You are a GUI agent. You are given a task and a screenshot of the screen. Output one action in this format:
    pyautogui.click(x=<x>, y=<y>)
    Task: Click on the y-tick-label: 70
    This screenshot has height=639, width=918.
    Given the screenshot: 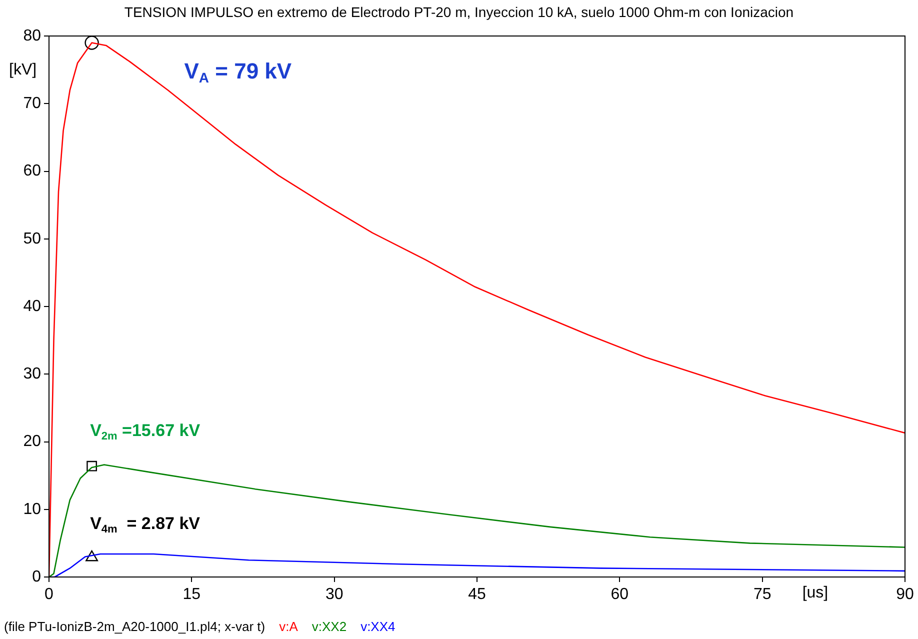 What is the action you would take?
    pyautogui.click(x=32, y=103)
    